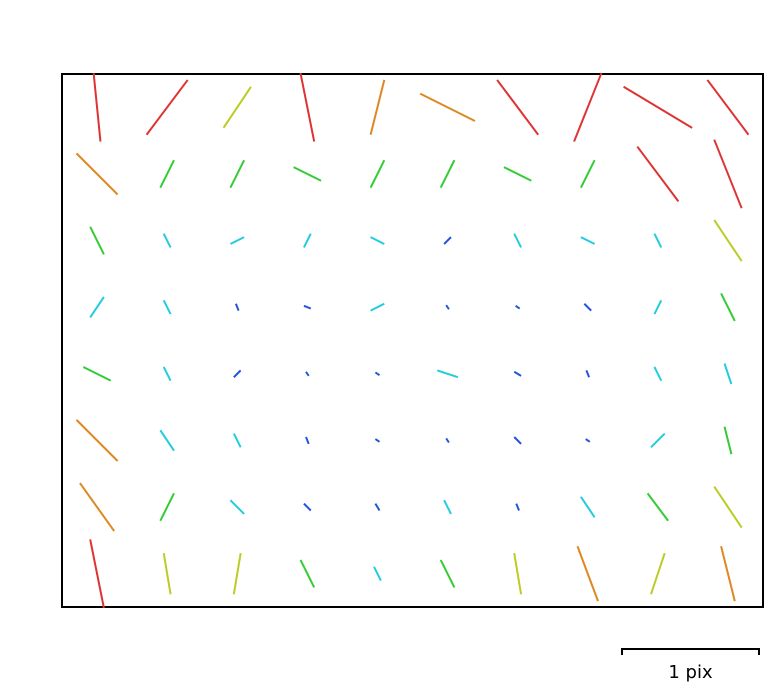  I want to click on scale-label: 1 pix, so click(690, 672).